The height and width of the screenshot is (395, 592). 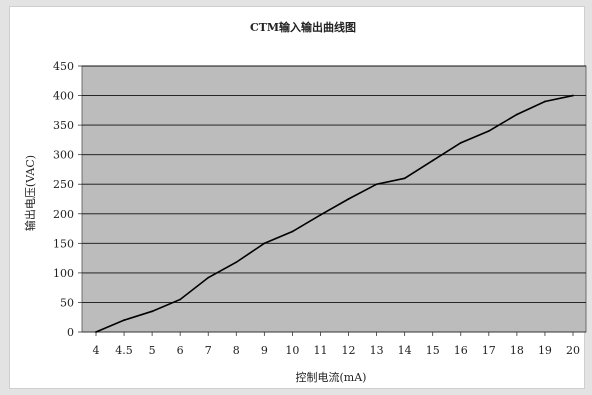 I want to click on y-tick-label: 150, so click(x=63, y=243).